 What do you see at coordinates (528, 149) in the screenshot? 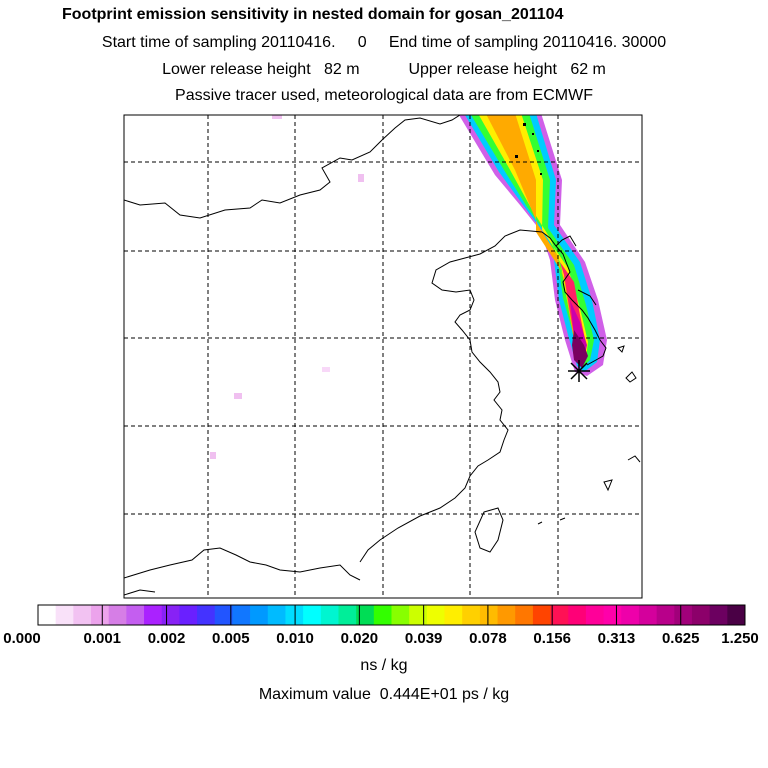
I see `map-islands` at bounding box center [528, 149].